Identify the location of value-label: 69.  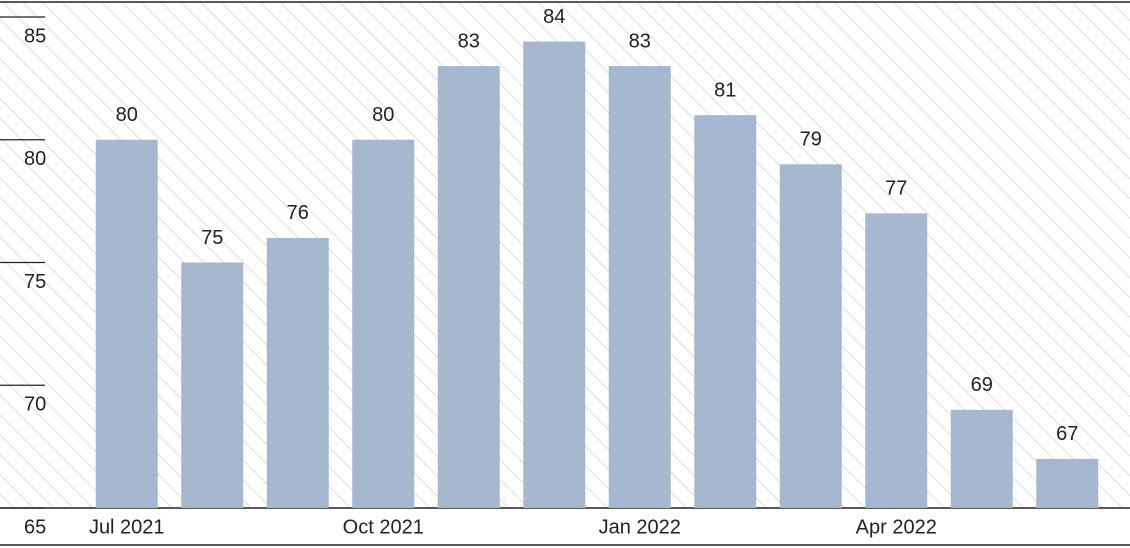
(982, 385).